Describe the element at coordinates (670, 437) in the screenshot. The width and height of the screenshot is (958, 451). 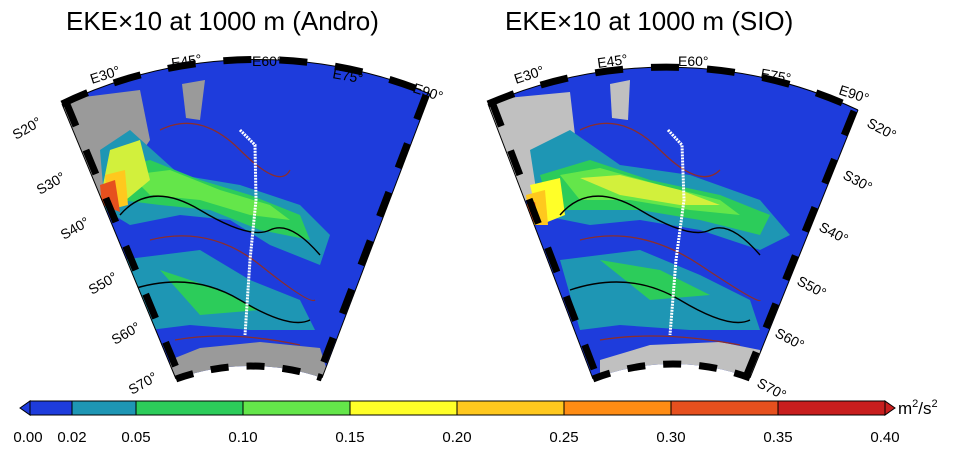
I see `colorbar-tick: 0.30` at that location.